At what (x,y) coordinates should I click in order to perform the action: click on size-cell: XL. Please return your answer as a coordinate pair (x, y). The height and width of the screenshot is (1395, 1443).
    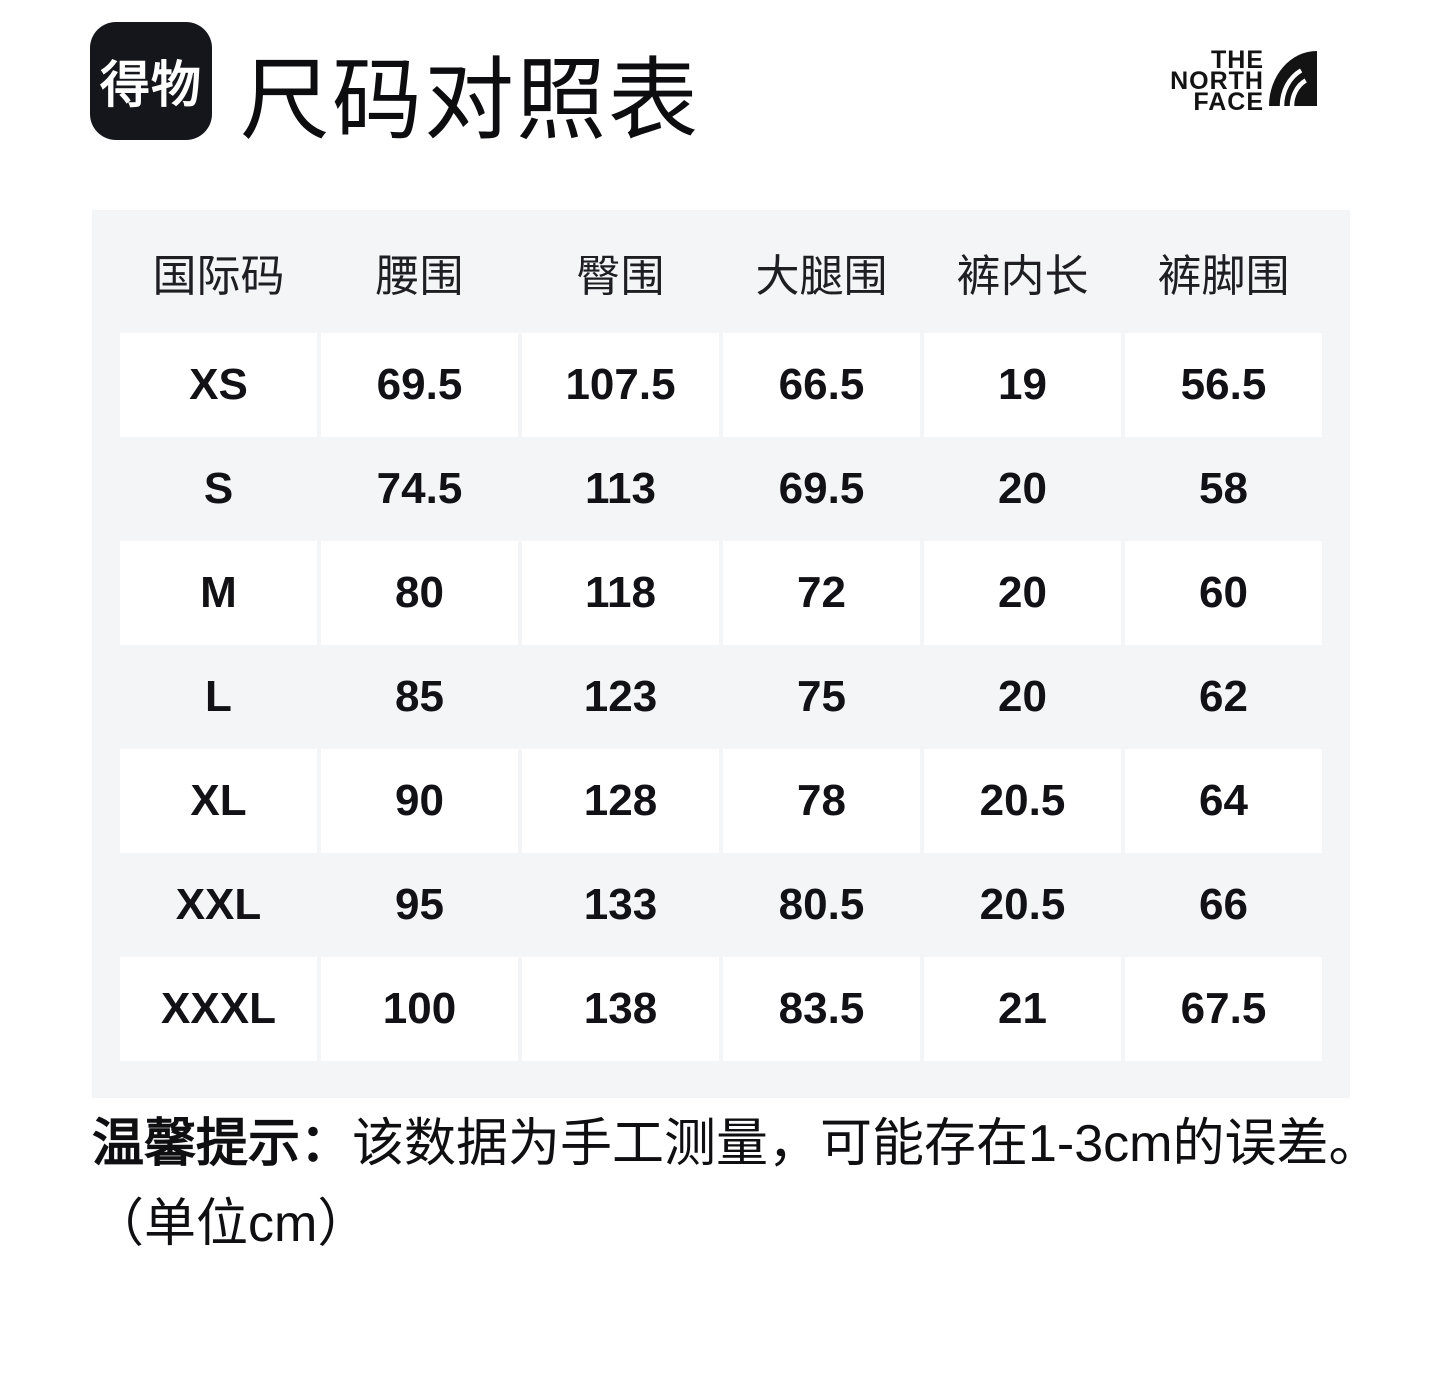
    Looking at the image, I should click on (218, 801).